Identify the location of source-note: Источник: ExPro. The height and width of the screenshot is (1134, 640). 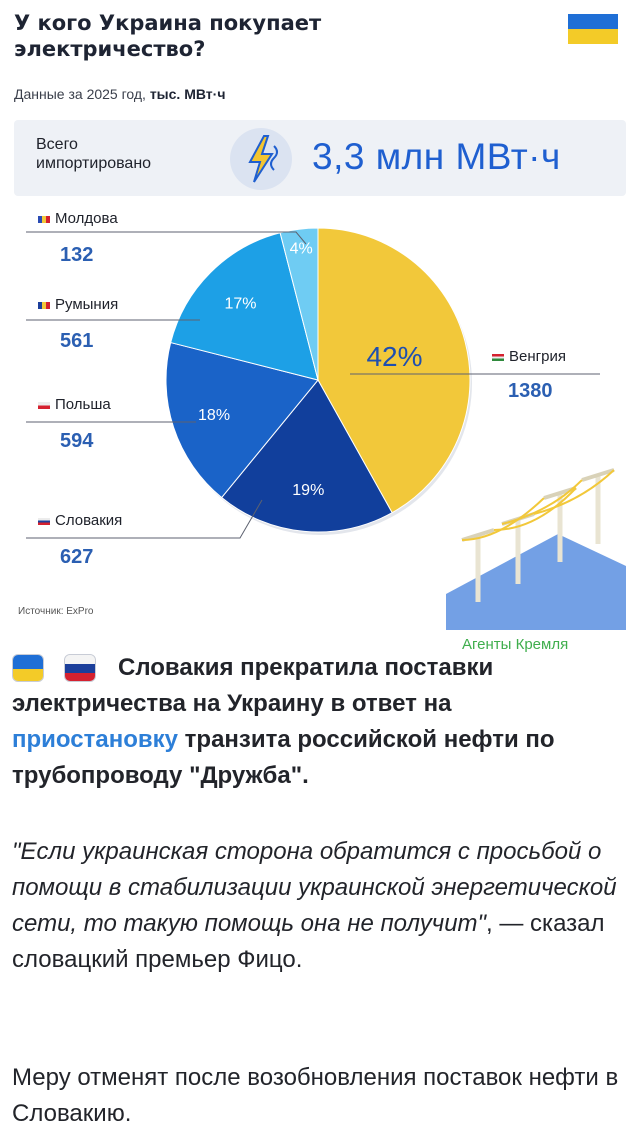
(56, 611).